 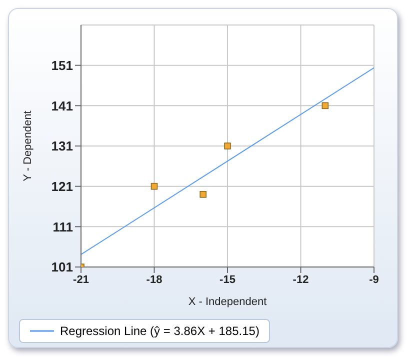 What do you see at coordinates (227, 302) in the screenshot?
I see `x-axis-title: X - Independent` at bounding box center [227, 302].